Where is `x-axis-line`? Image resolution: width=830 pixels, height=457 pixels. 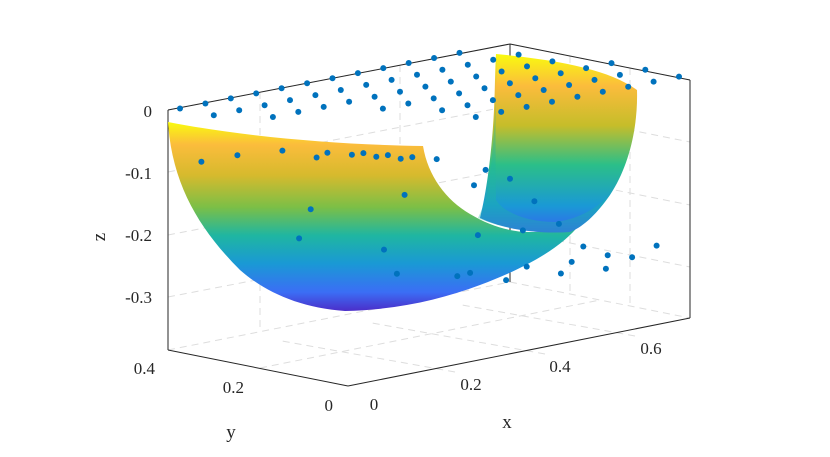 x-axis-line is located at coordinates (519, 352).